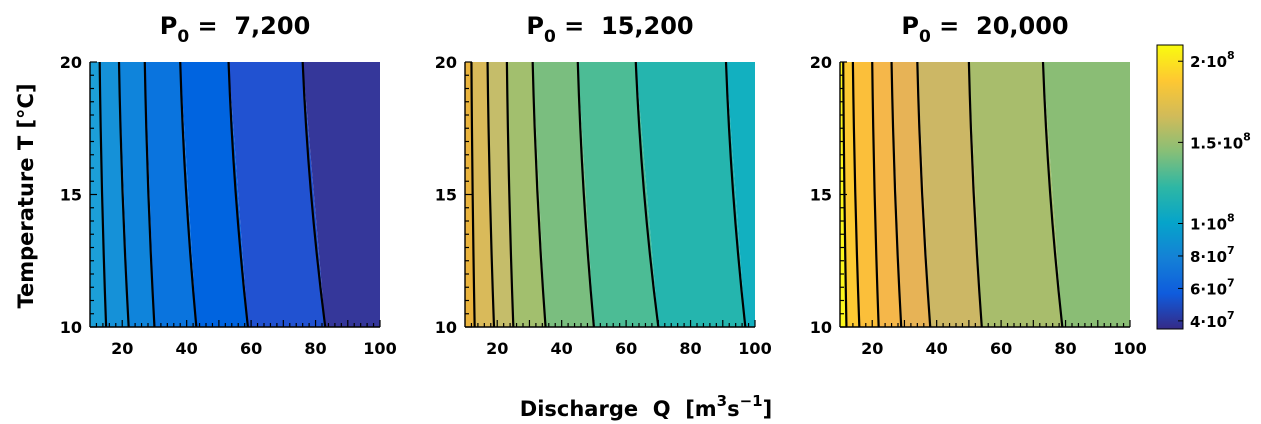 Image resolution: width=1261 pixels, height=424 pixels. I want to click on colorbar-tick: 4·107, so click(1206, 320).